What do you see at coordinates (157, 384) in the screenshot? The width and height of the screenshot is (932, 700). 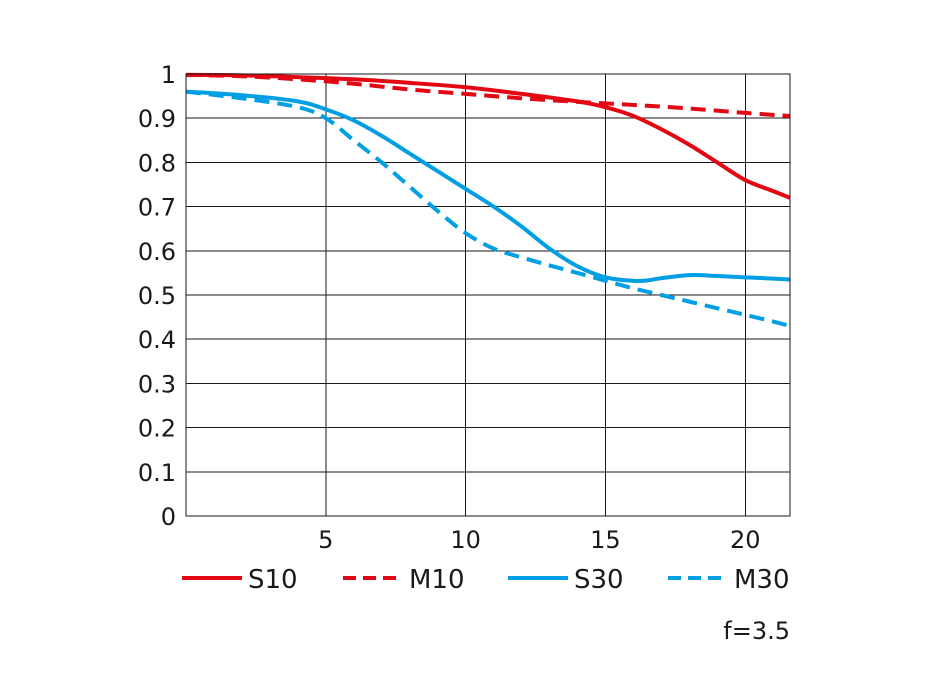 I see `y-tick-label: 0.3` at bounding box center [157, 384].